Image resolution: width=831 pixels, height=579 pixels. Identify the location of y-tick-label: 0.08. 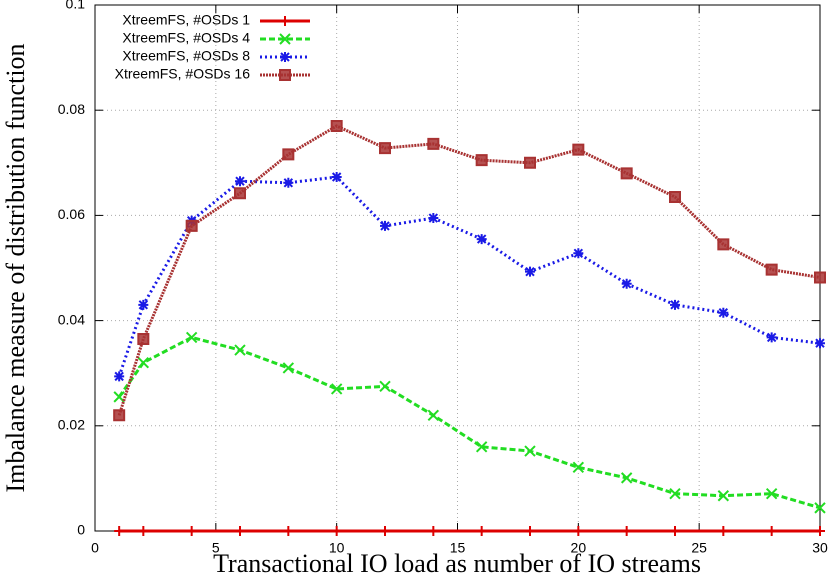
(71, 109).